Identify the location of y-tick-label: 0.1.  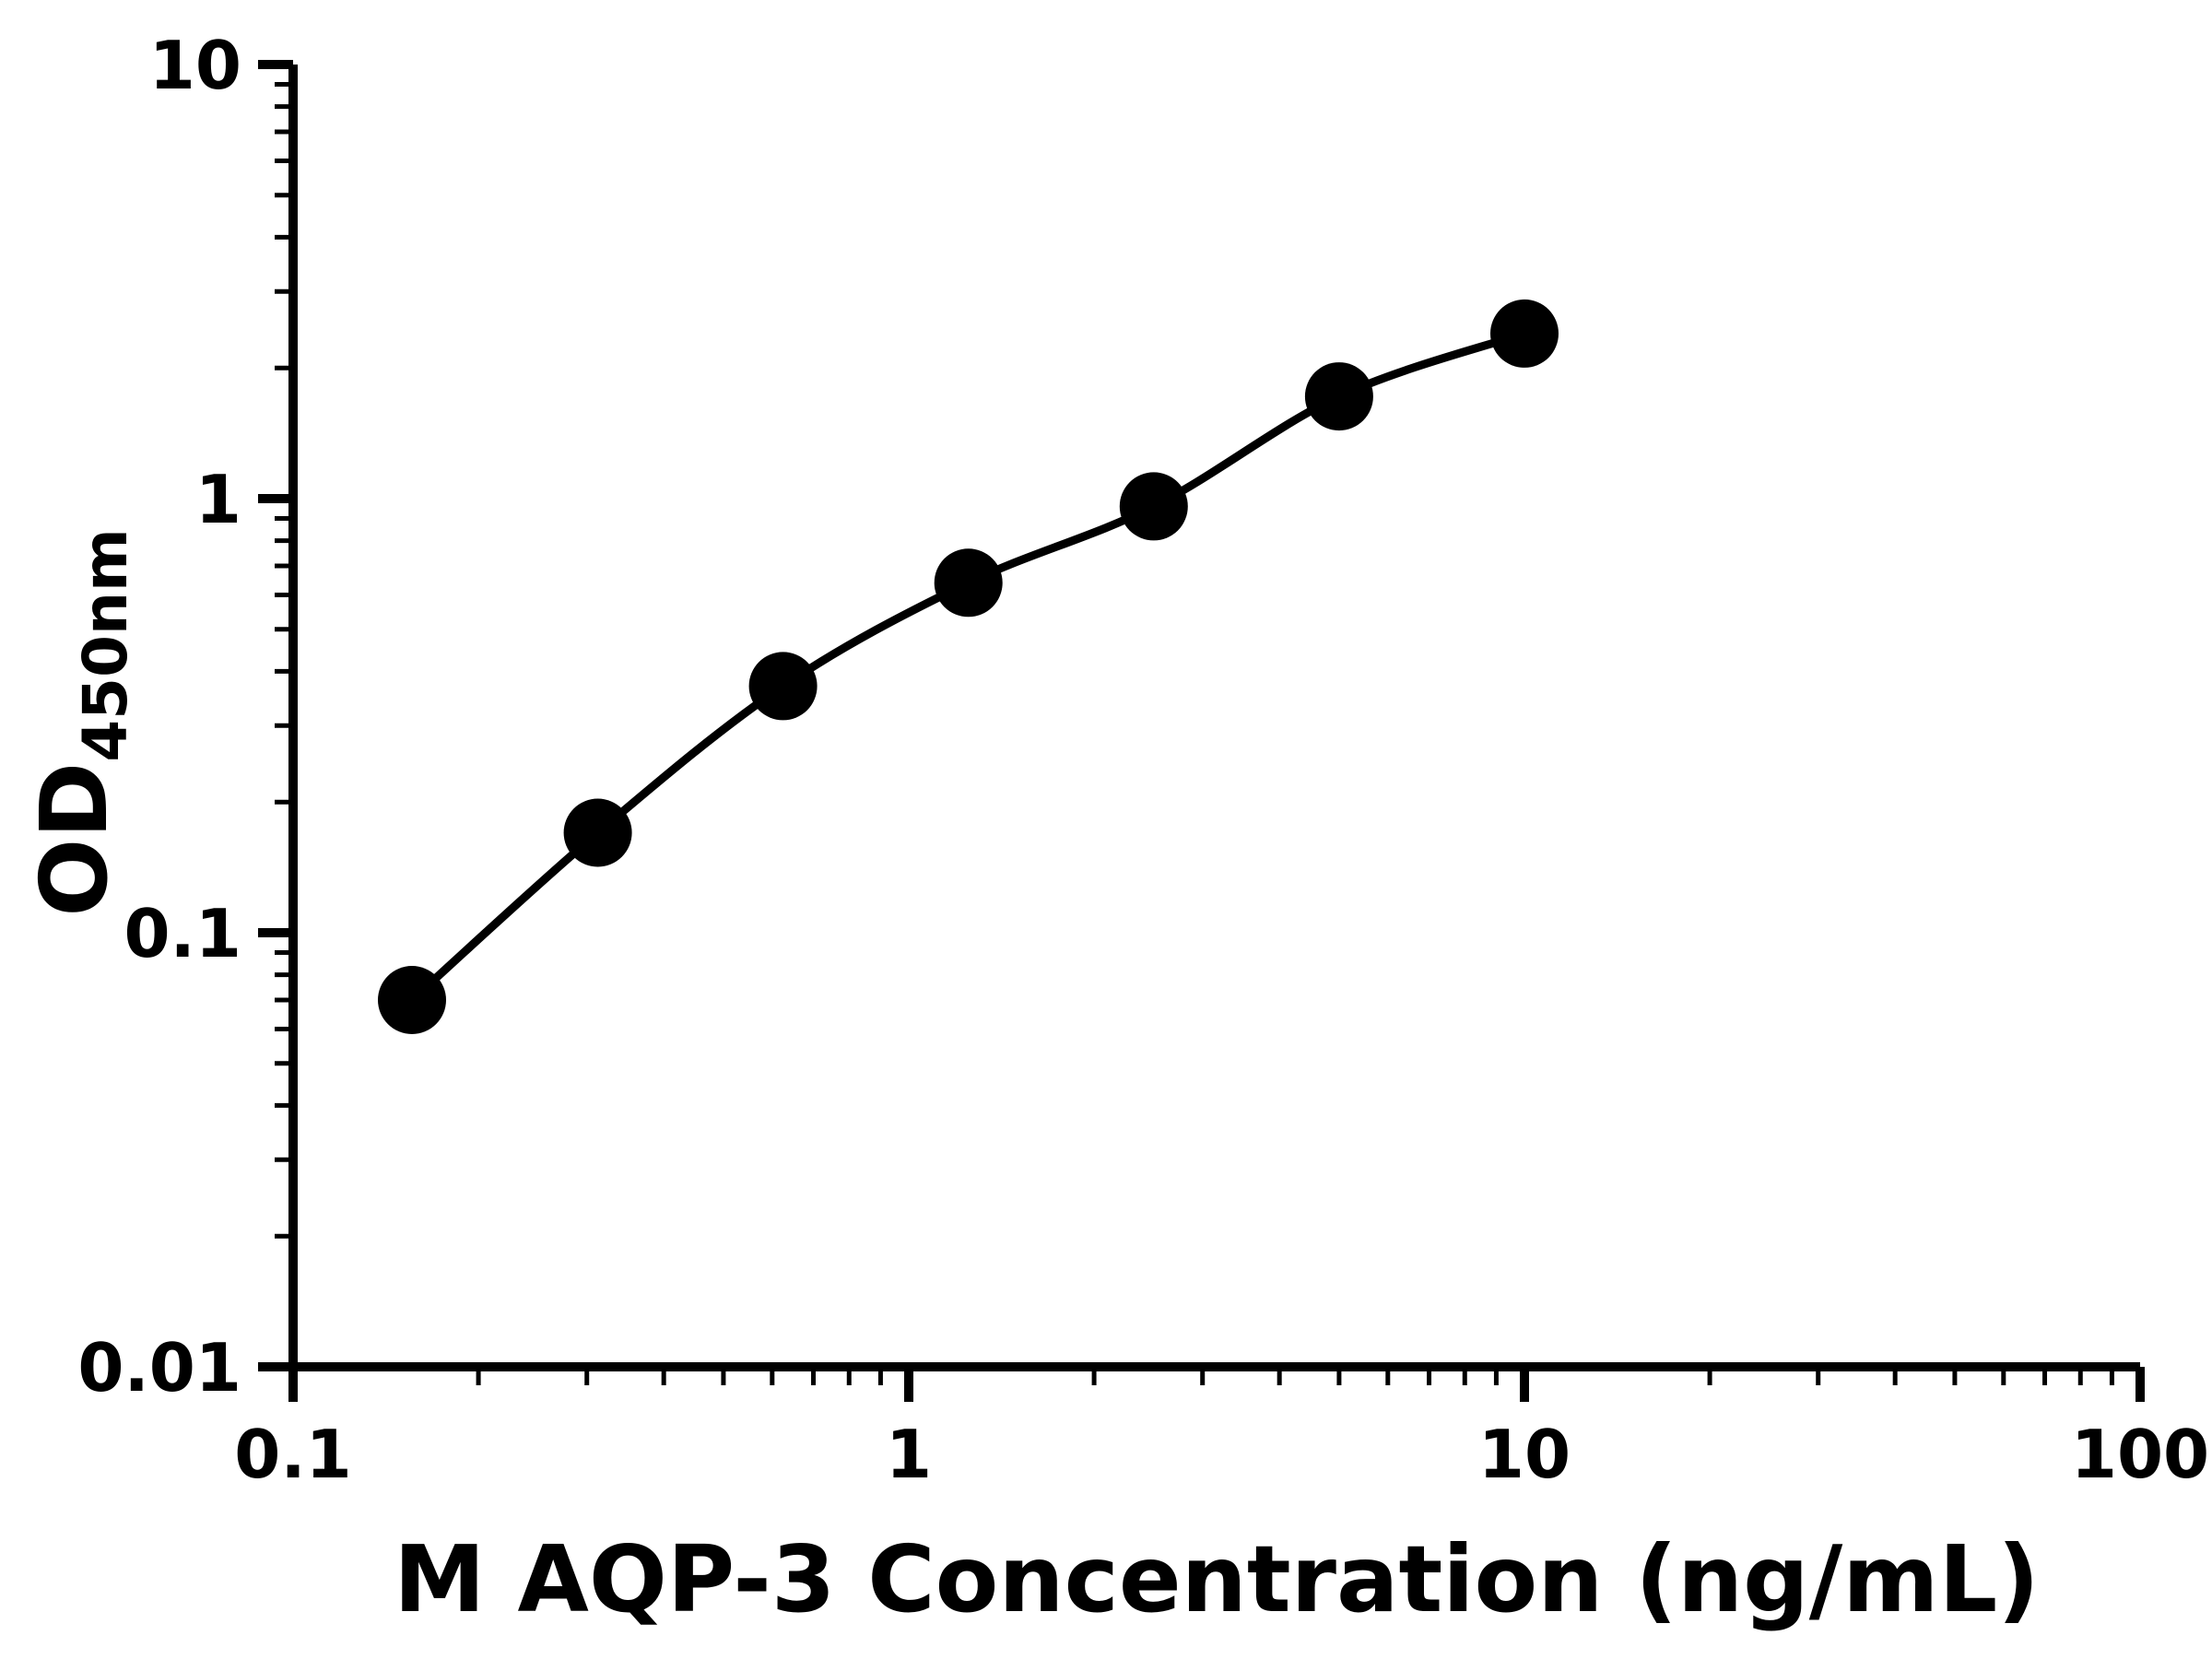
(182, 933).